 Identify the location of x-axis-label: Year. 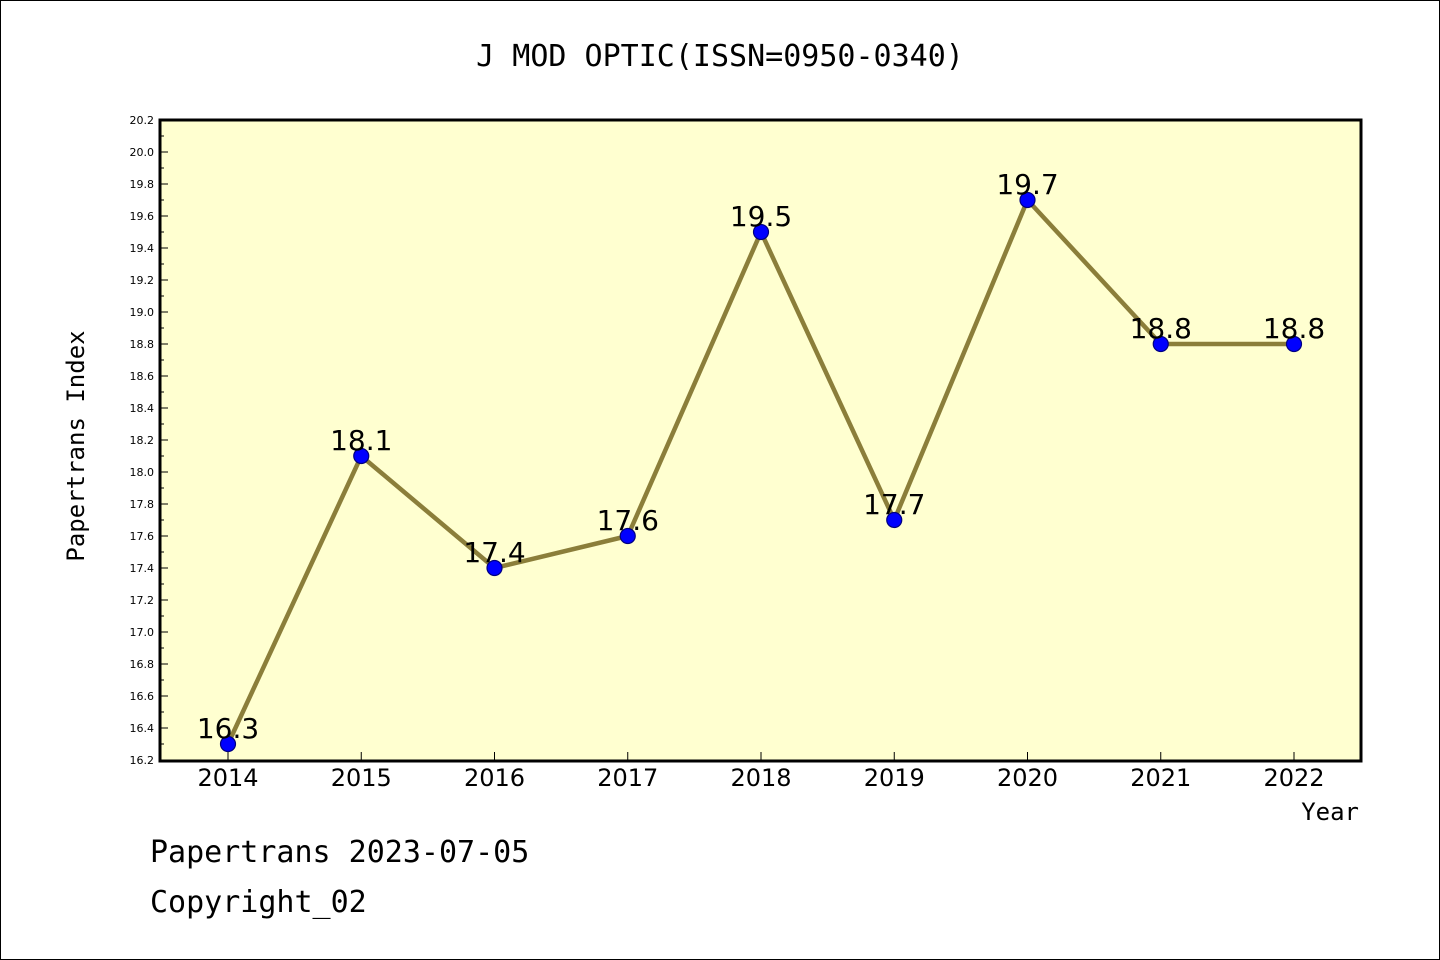
(1330, 812).